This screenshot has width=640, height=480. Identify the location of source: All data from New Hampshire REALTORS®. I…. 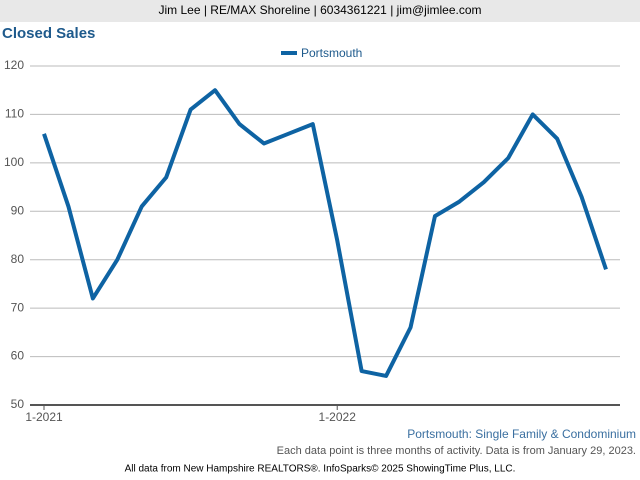
(320, 469).